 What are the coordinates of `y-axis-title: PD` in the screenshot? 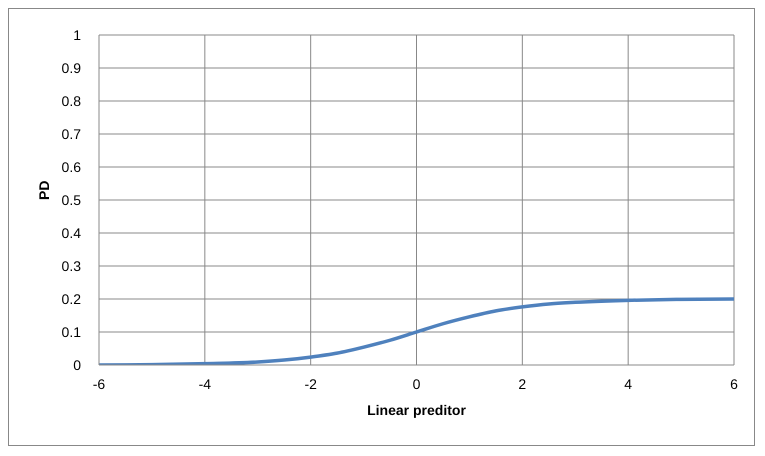 It's located at (44, 190).